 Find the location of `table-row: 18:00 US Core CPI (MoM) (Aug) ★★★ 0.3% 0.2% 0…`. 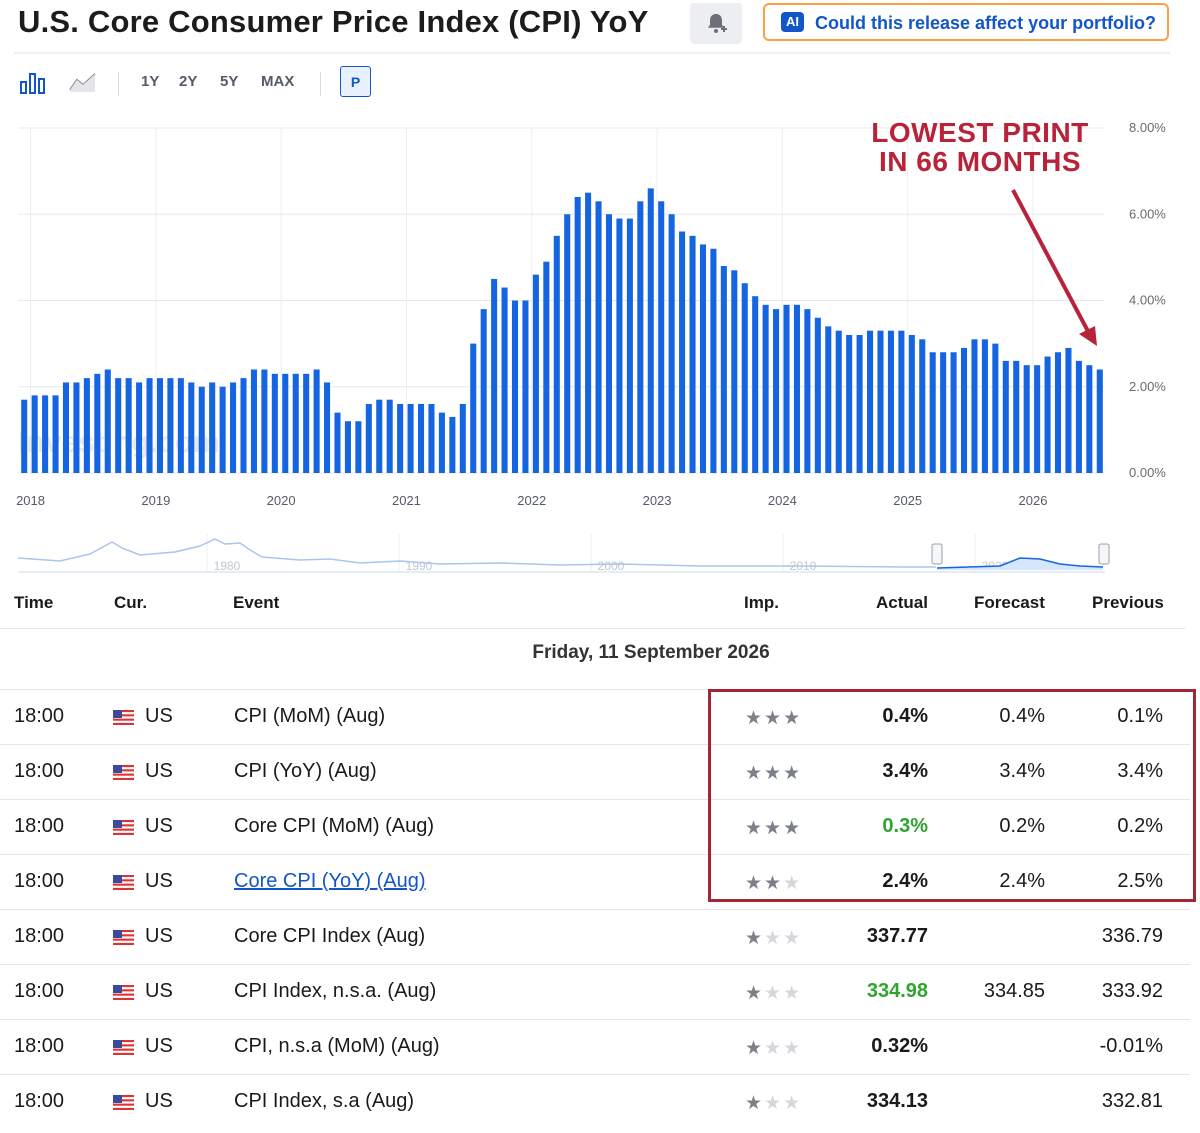

table-row: 18:00 US Core CPI (MoM) (Aug) ★★★ 0.3% 0.2% 0… is located at coordinates (595, 826).